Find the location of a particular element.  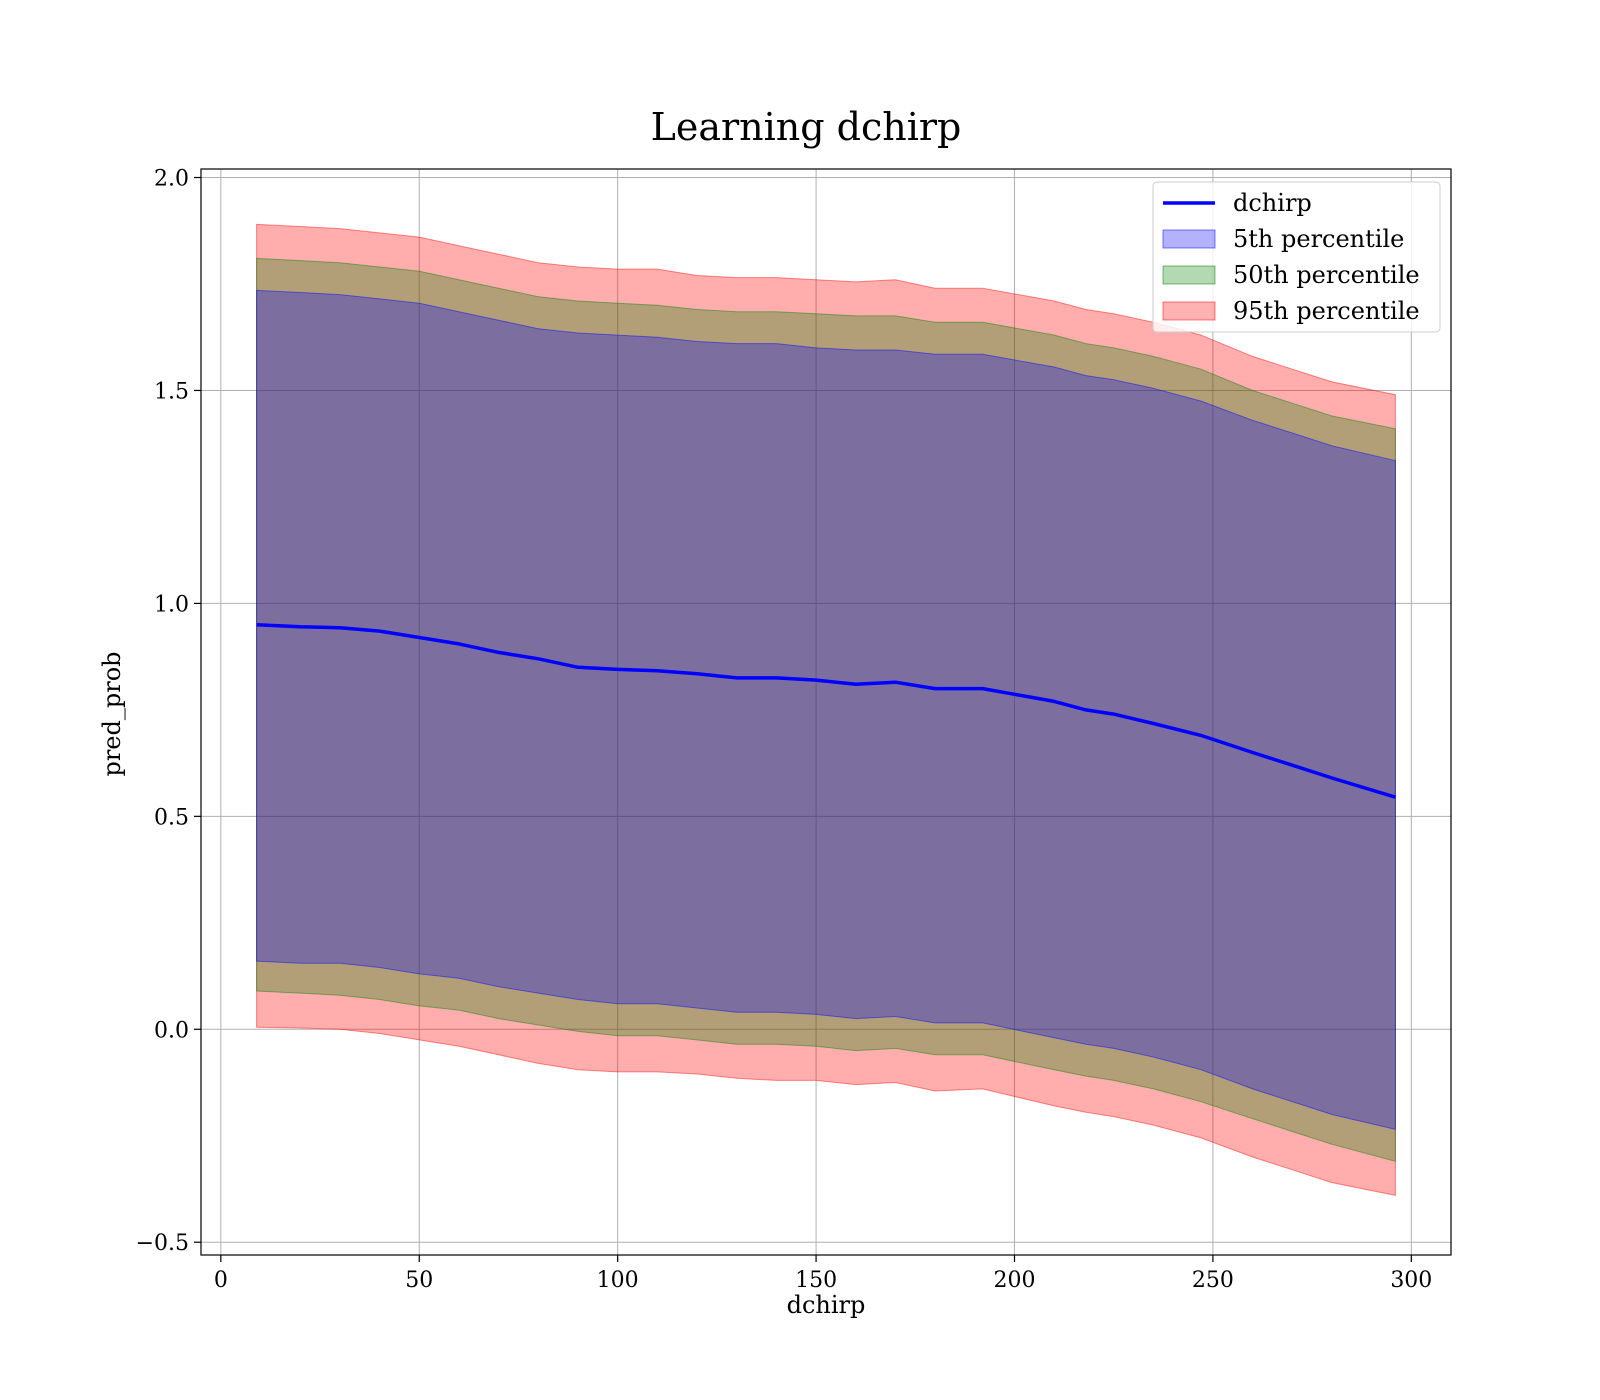

line-layer is located at coordinates (826, 710).